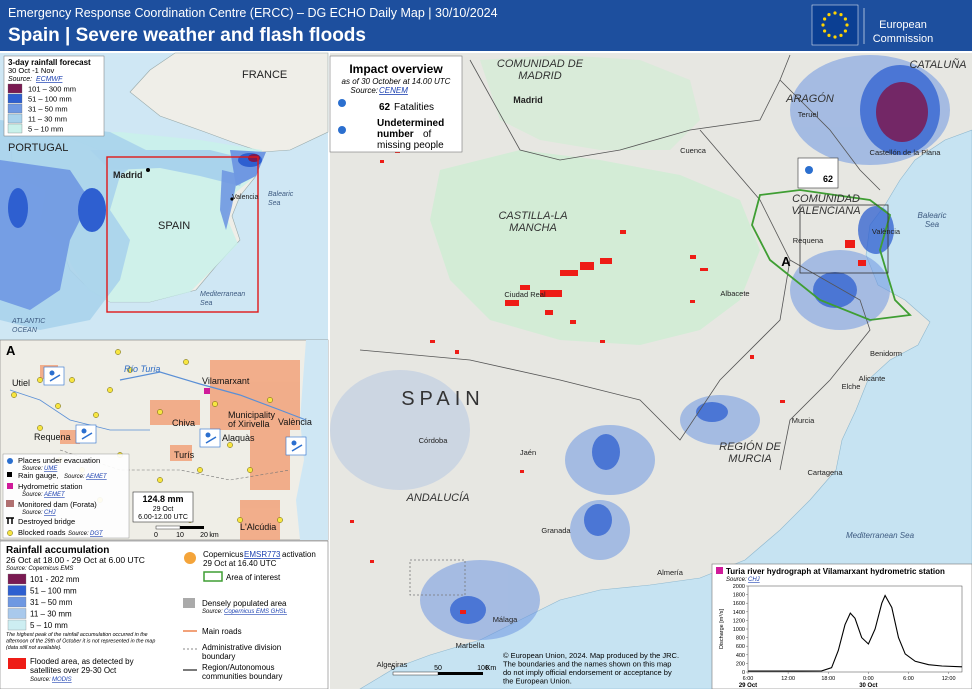  Describe the element at coordinates (880, 535) in the screenshot. I see `sea-label: Mediterranean Sea` at that location.